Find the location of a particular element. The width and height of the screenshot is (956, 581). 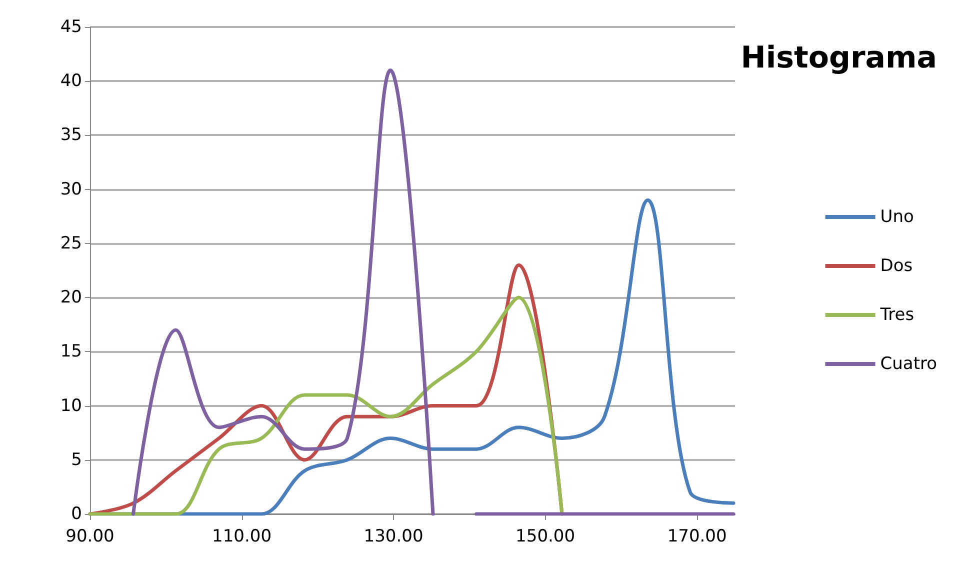

y-tick-label: 25 is located at coordinates (71, 243).